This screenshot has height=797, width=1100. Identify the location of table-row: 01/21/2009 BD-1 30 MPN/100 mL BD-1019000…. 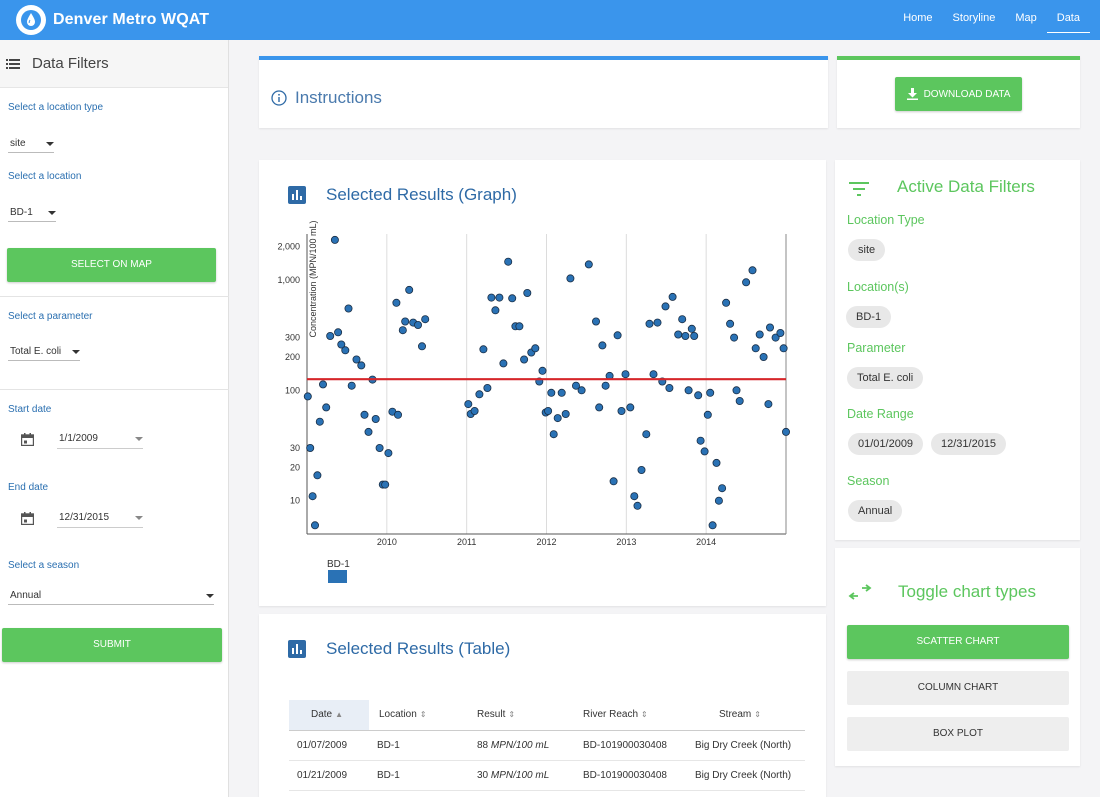
(547, 775).